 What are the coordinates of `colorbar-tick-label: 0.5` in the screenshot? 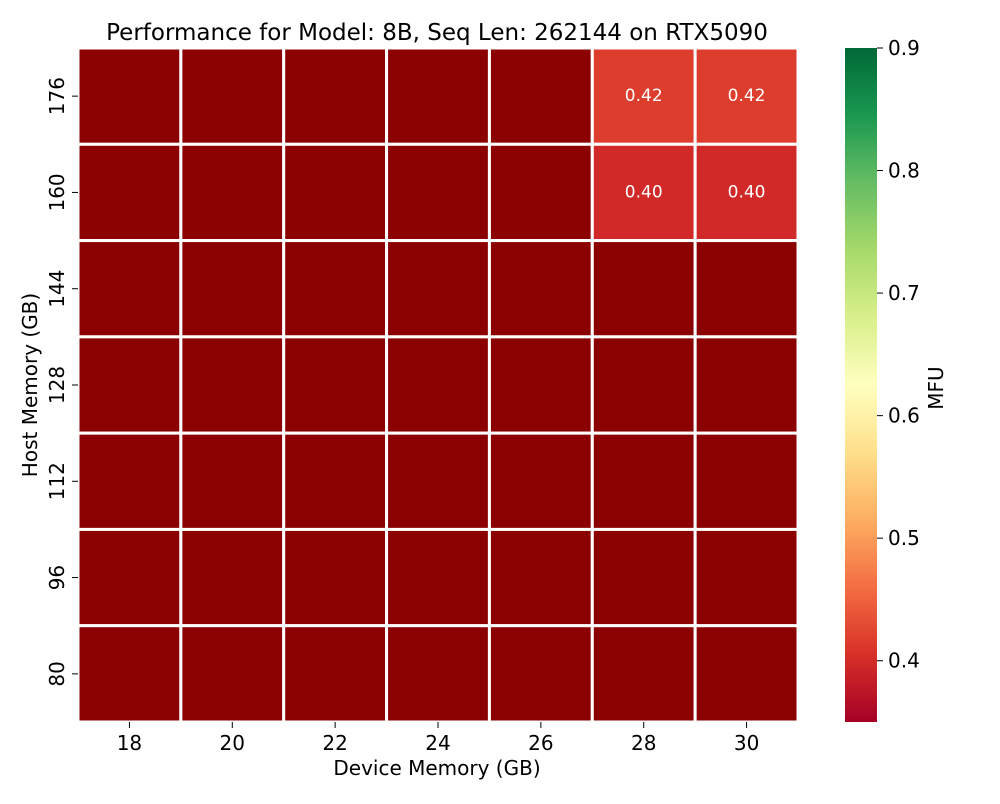 It's located at (904, 538).